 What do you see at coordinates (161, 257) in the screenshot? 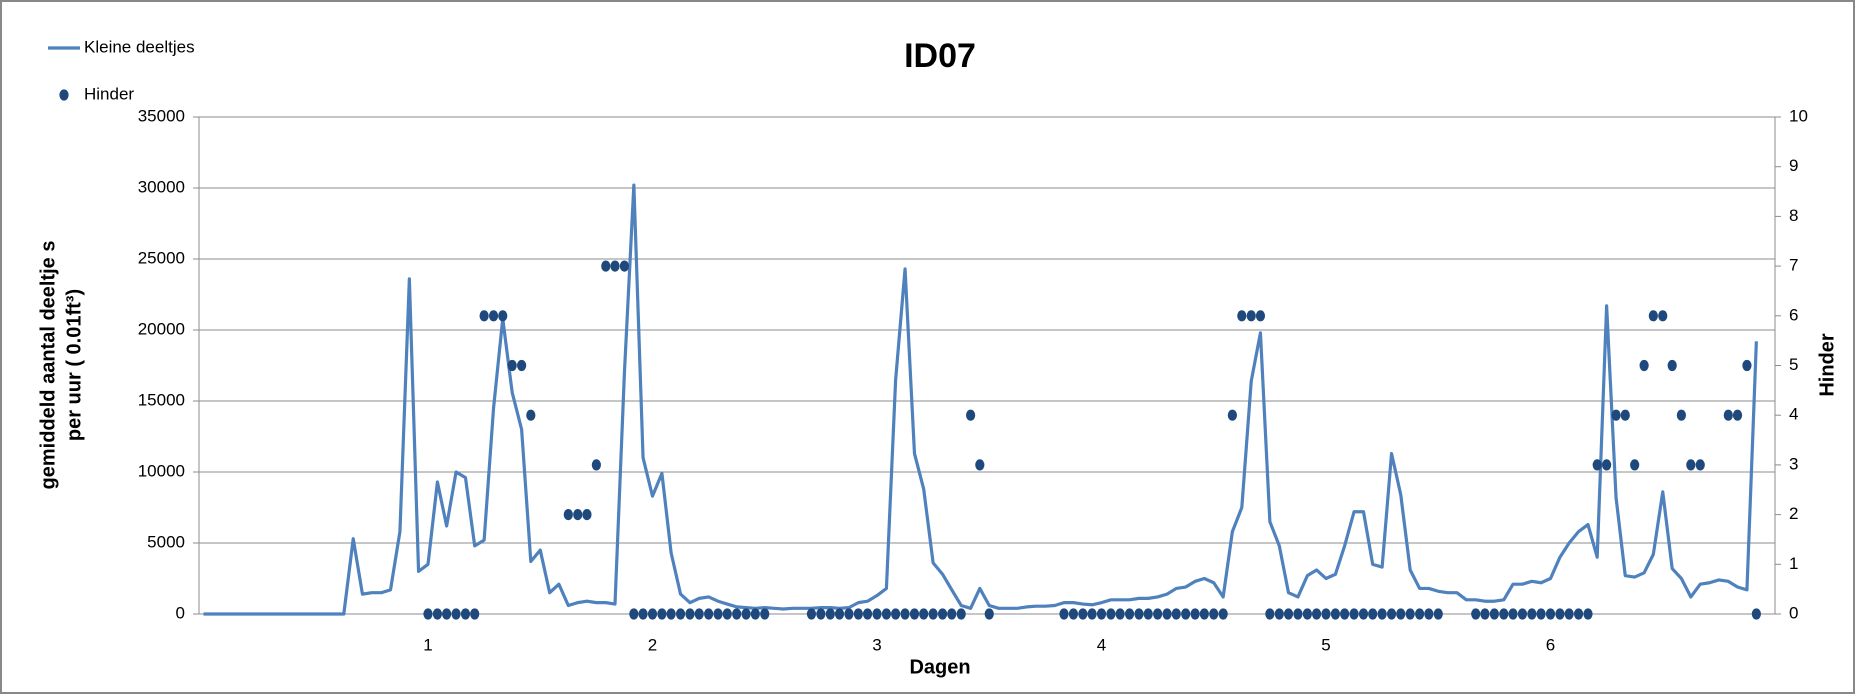
I see `y-tick-label: 25000` at bounding box center [161, 257].